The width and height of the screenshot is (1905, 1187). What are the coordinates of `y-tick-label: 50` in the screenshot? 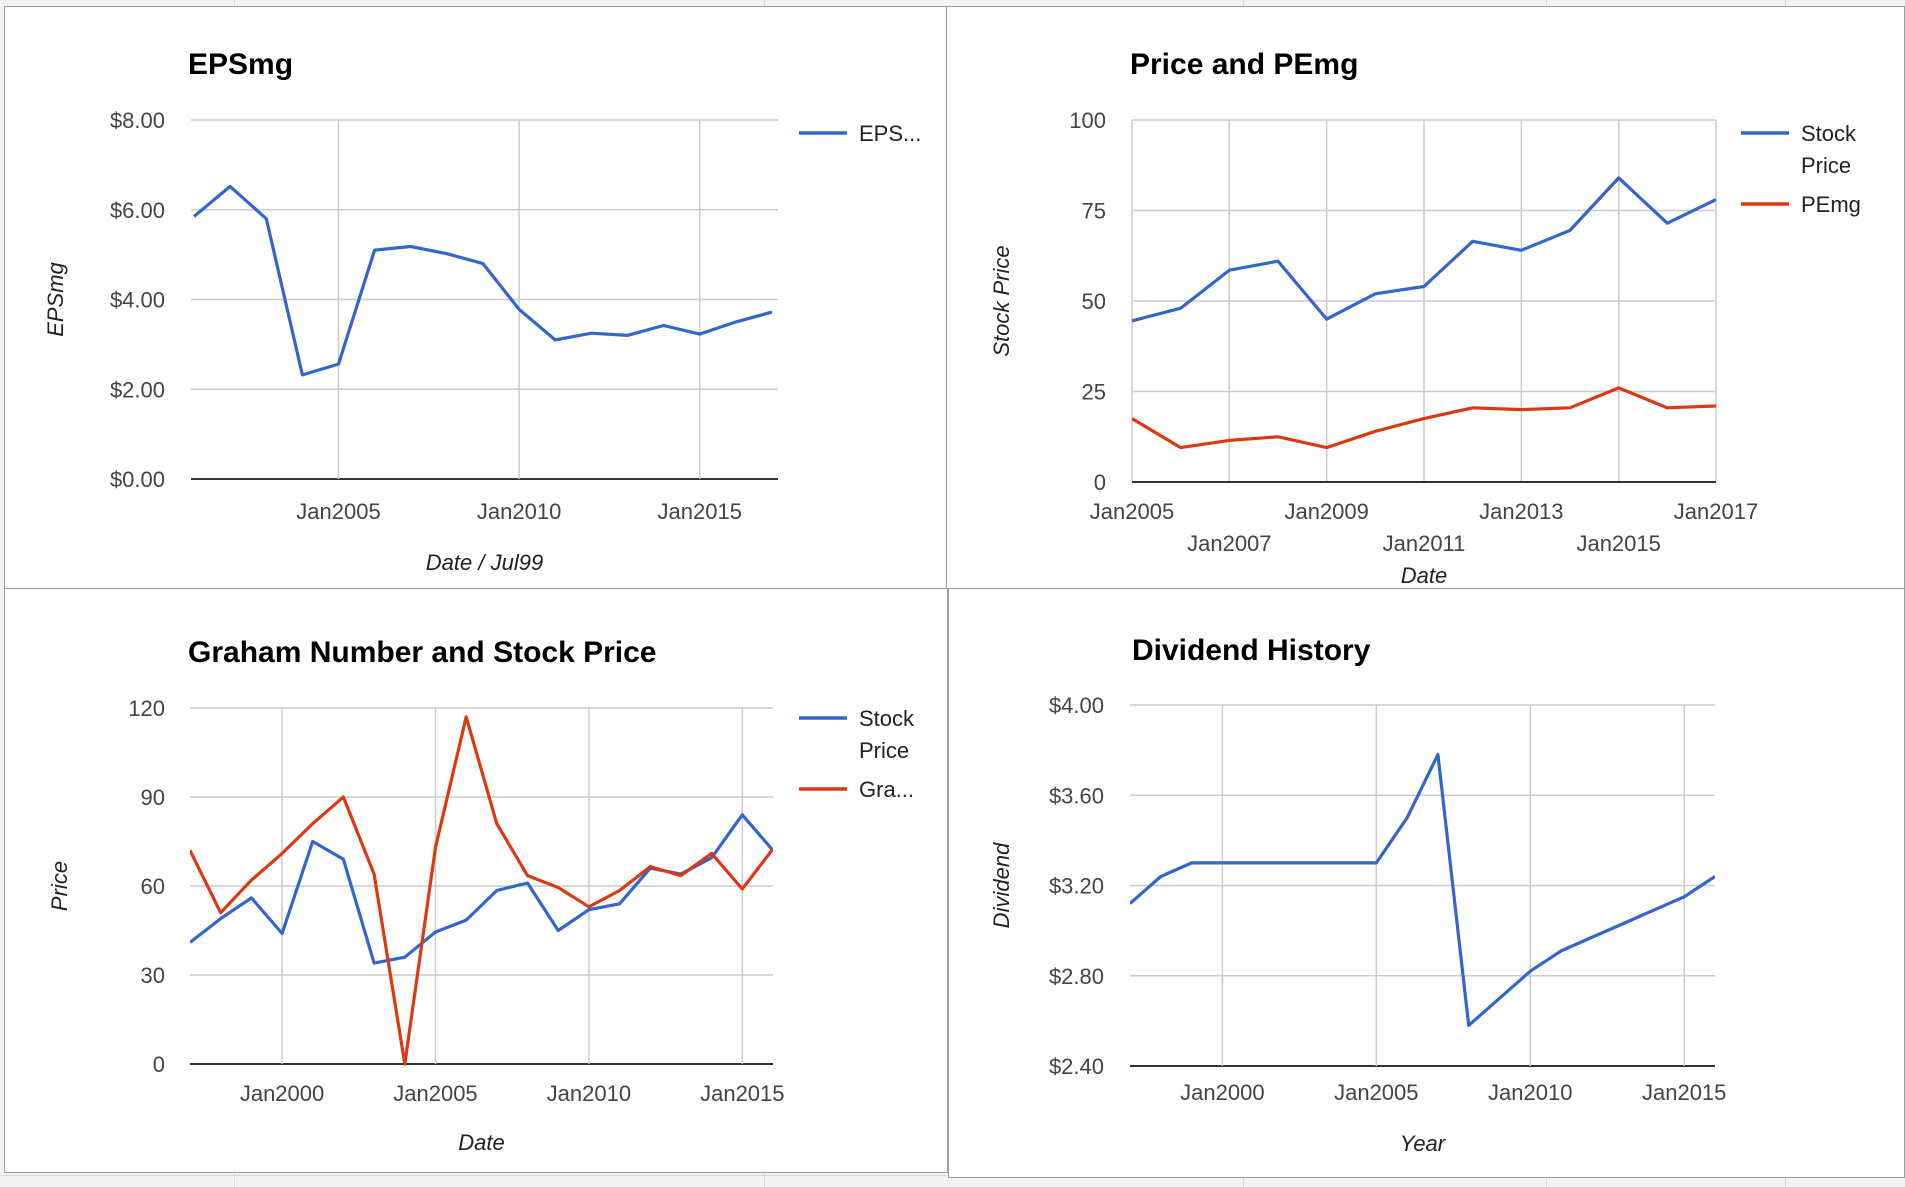 It's located at (1094, 301).